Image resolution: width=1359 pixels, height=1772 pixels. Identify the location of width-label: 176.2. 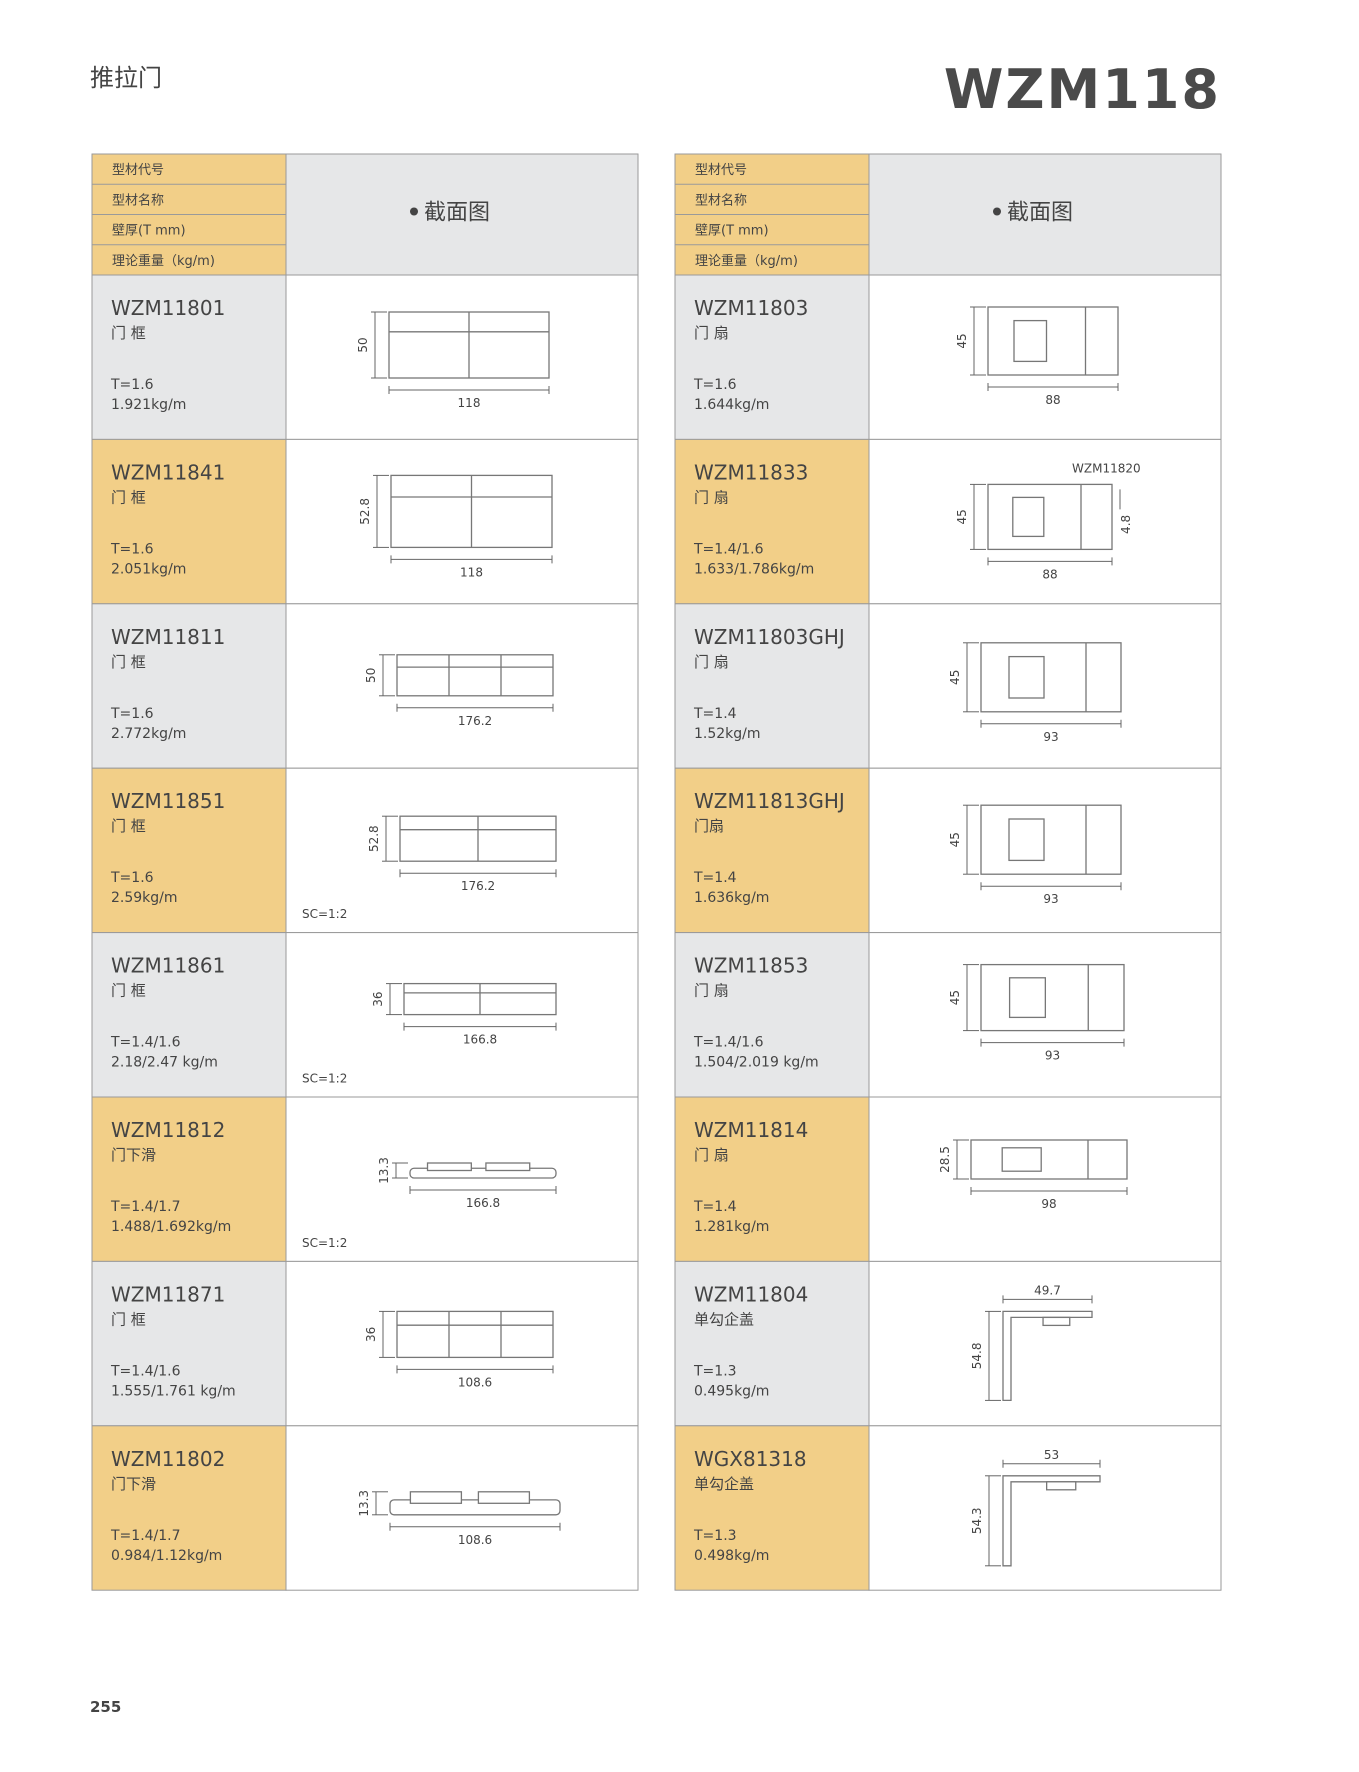
(475, 721).